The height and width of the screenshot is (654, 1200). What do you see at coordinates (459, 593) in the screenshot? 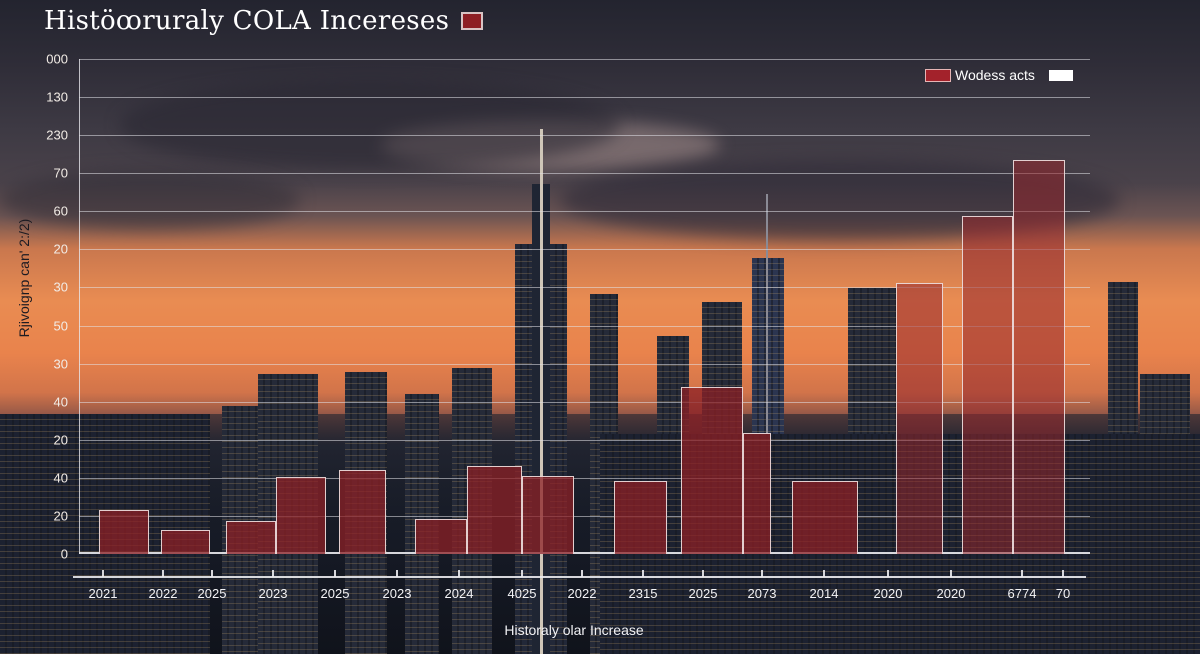
I see `x-tick-label: 2024` at bounding box center [459, 593].